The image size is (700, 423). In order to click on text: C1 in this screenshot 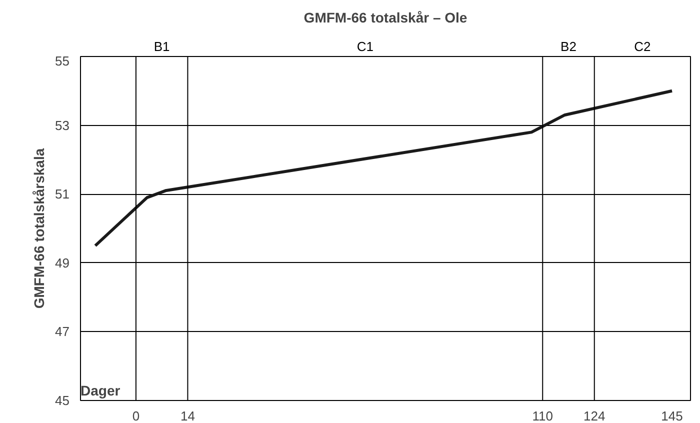, I will do `click(365, 46)`.